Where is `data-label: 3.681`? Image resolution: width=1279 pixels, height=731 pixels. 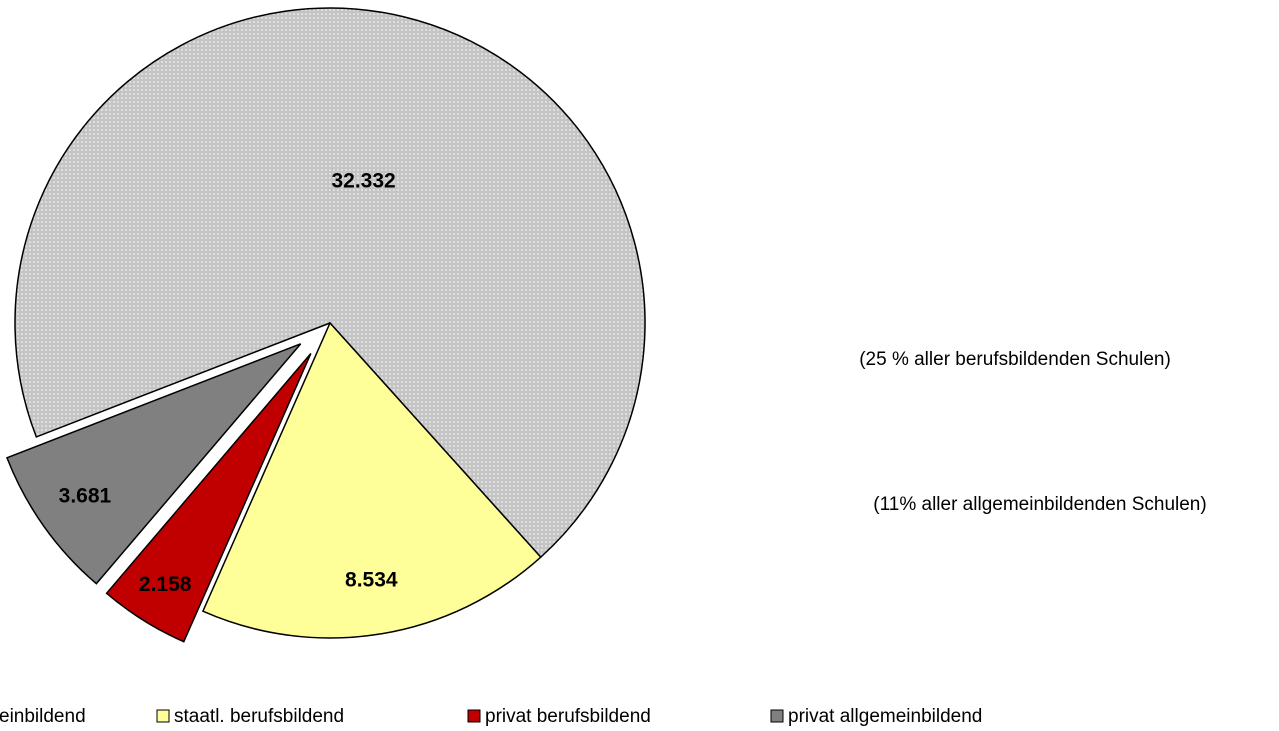
data-label: 3.681 is located at coordinates (85, 496).